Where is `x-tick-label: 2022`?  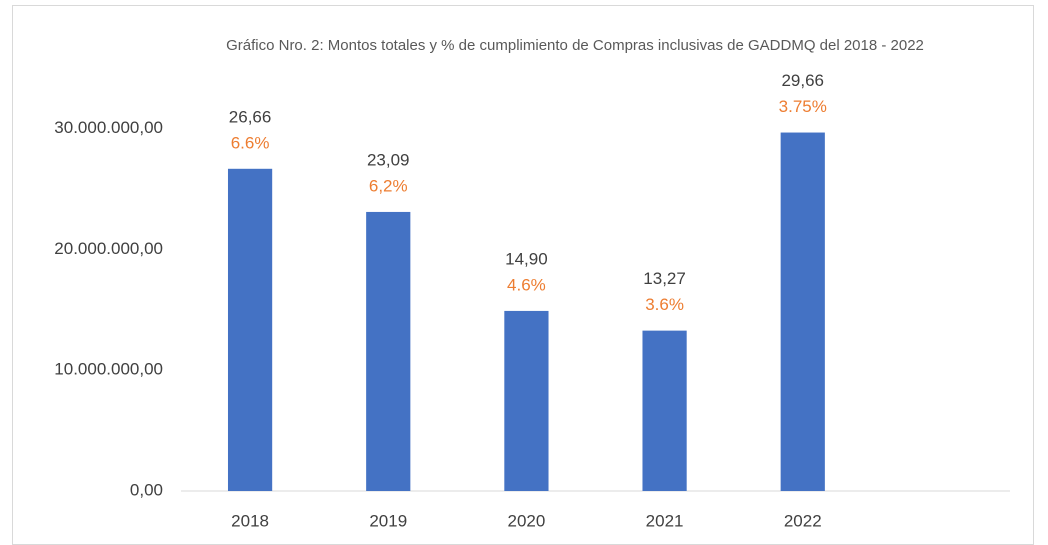 x-tick-label: 2022 is located at coordinates (803, 520).